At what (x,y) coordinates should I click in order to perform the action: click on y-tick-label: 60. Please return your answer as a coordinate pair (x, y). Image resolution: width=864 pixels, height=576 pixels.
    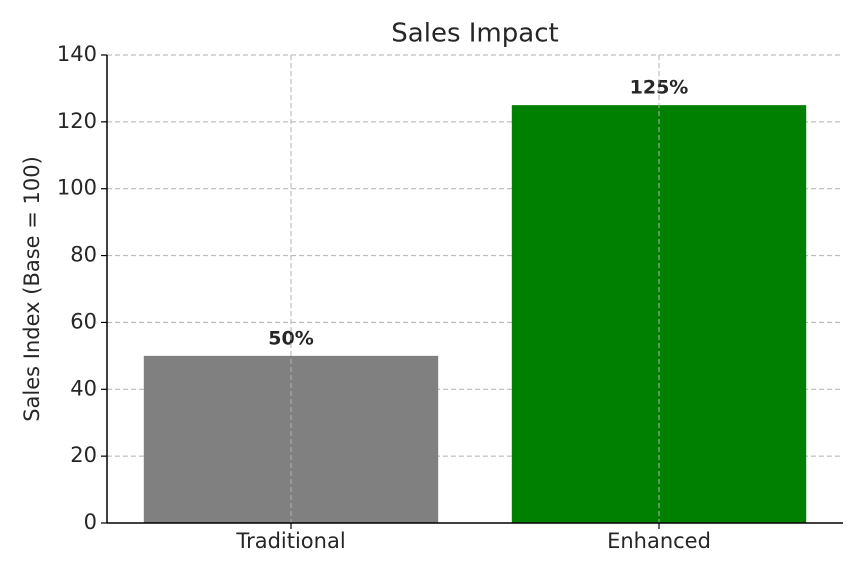
    Looking at the image, I should click on (83, 321).